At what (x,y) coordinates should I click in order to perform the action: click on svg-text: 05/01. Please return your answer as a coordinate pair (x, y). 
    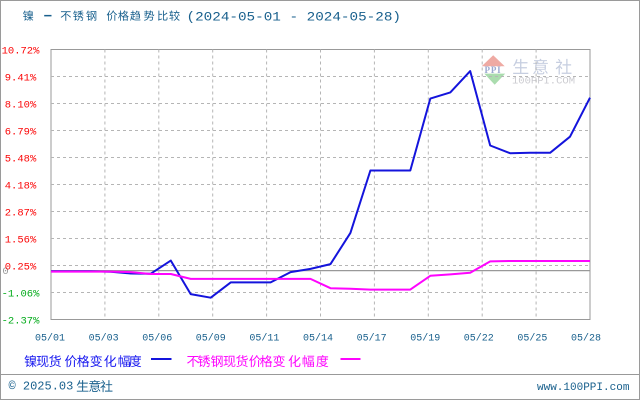
    Looking at the image, I should click on (50, 339).